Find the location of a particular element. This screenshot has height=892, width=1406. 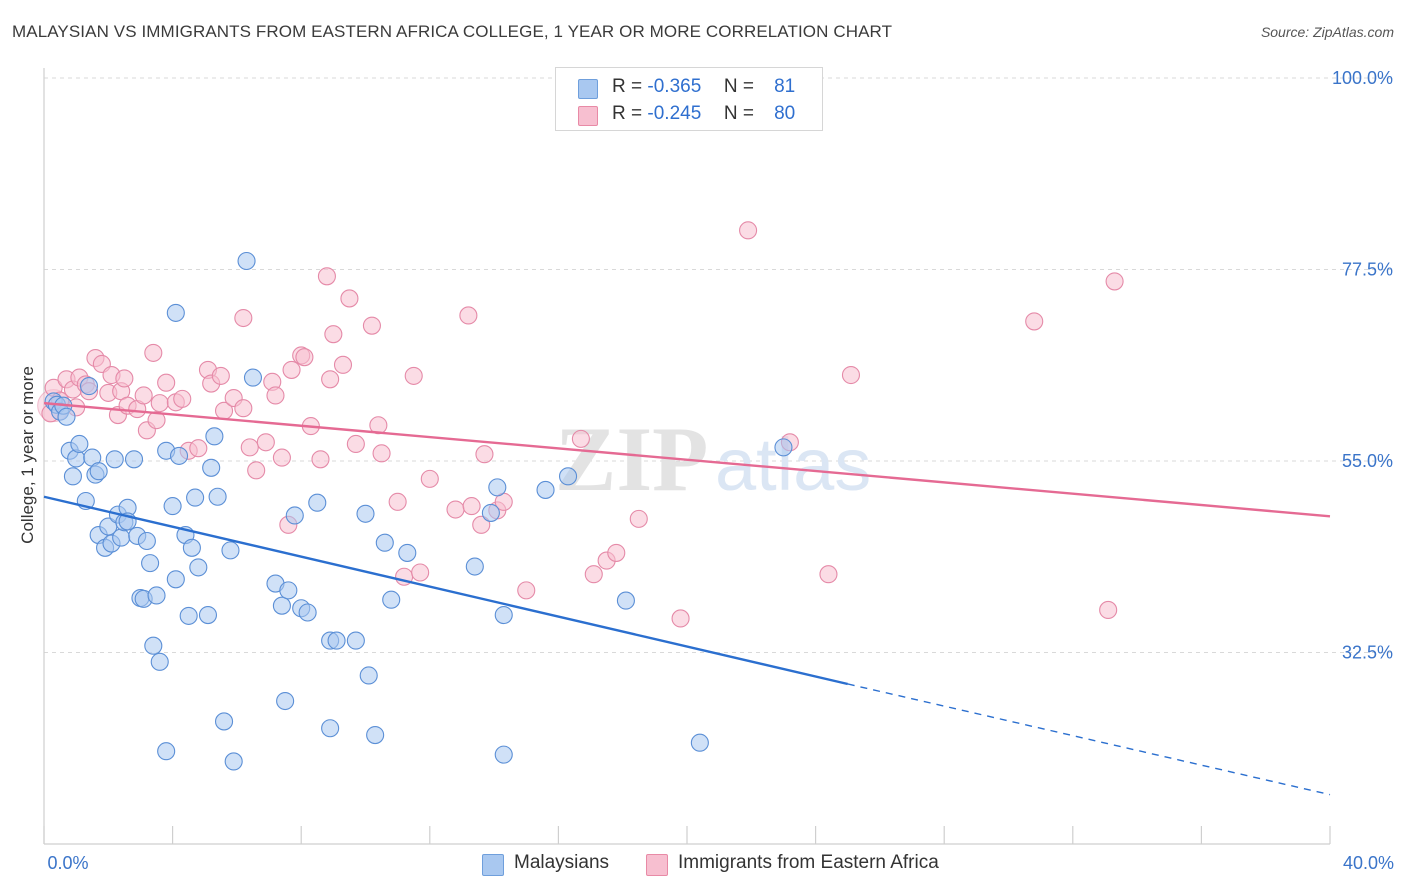

legend-label-malaysians: Malaysians is located at coordinates (562, 862).